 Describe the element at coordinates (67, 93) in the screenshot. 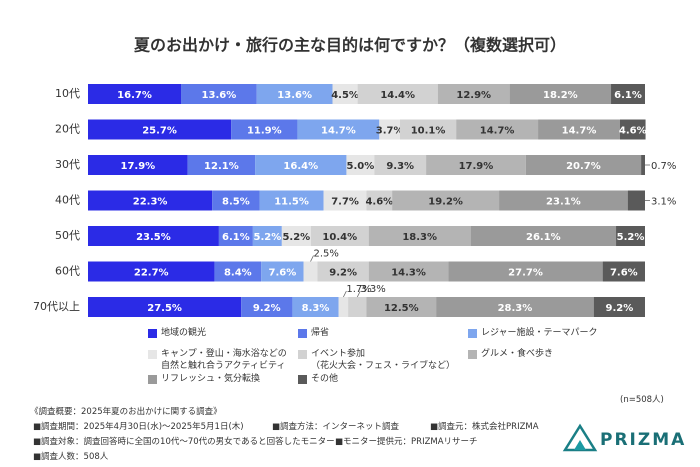

I see `y-tick-label: 10代` at that location.